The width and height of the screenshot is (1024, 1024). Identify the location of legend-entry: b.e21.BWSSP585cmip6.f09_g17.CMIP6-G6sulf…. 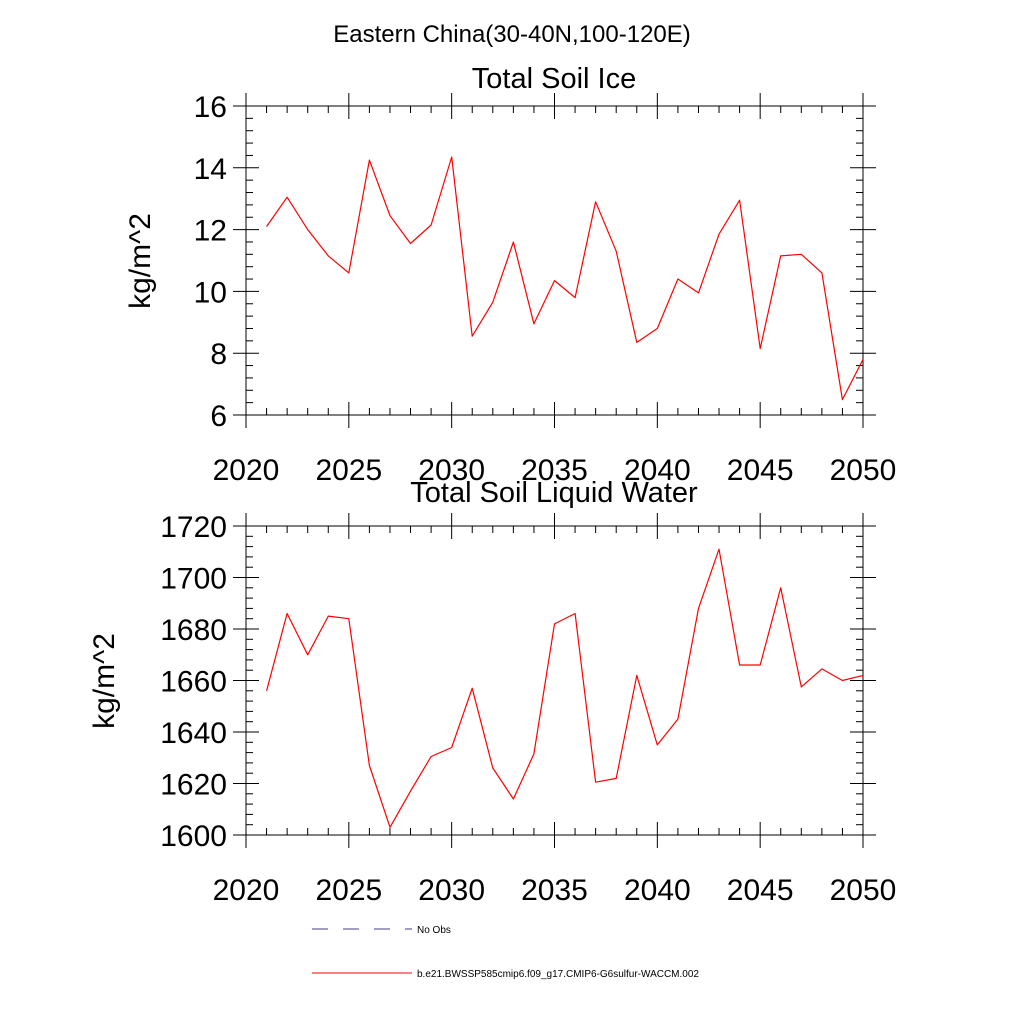
(505, 974).